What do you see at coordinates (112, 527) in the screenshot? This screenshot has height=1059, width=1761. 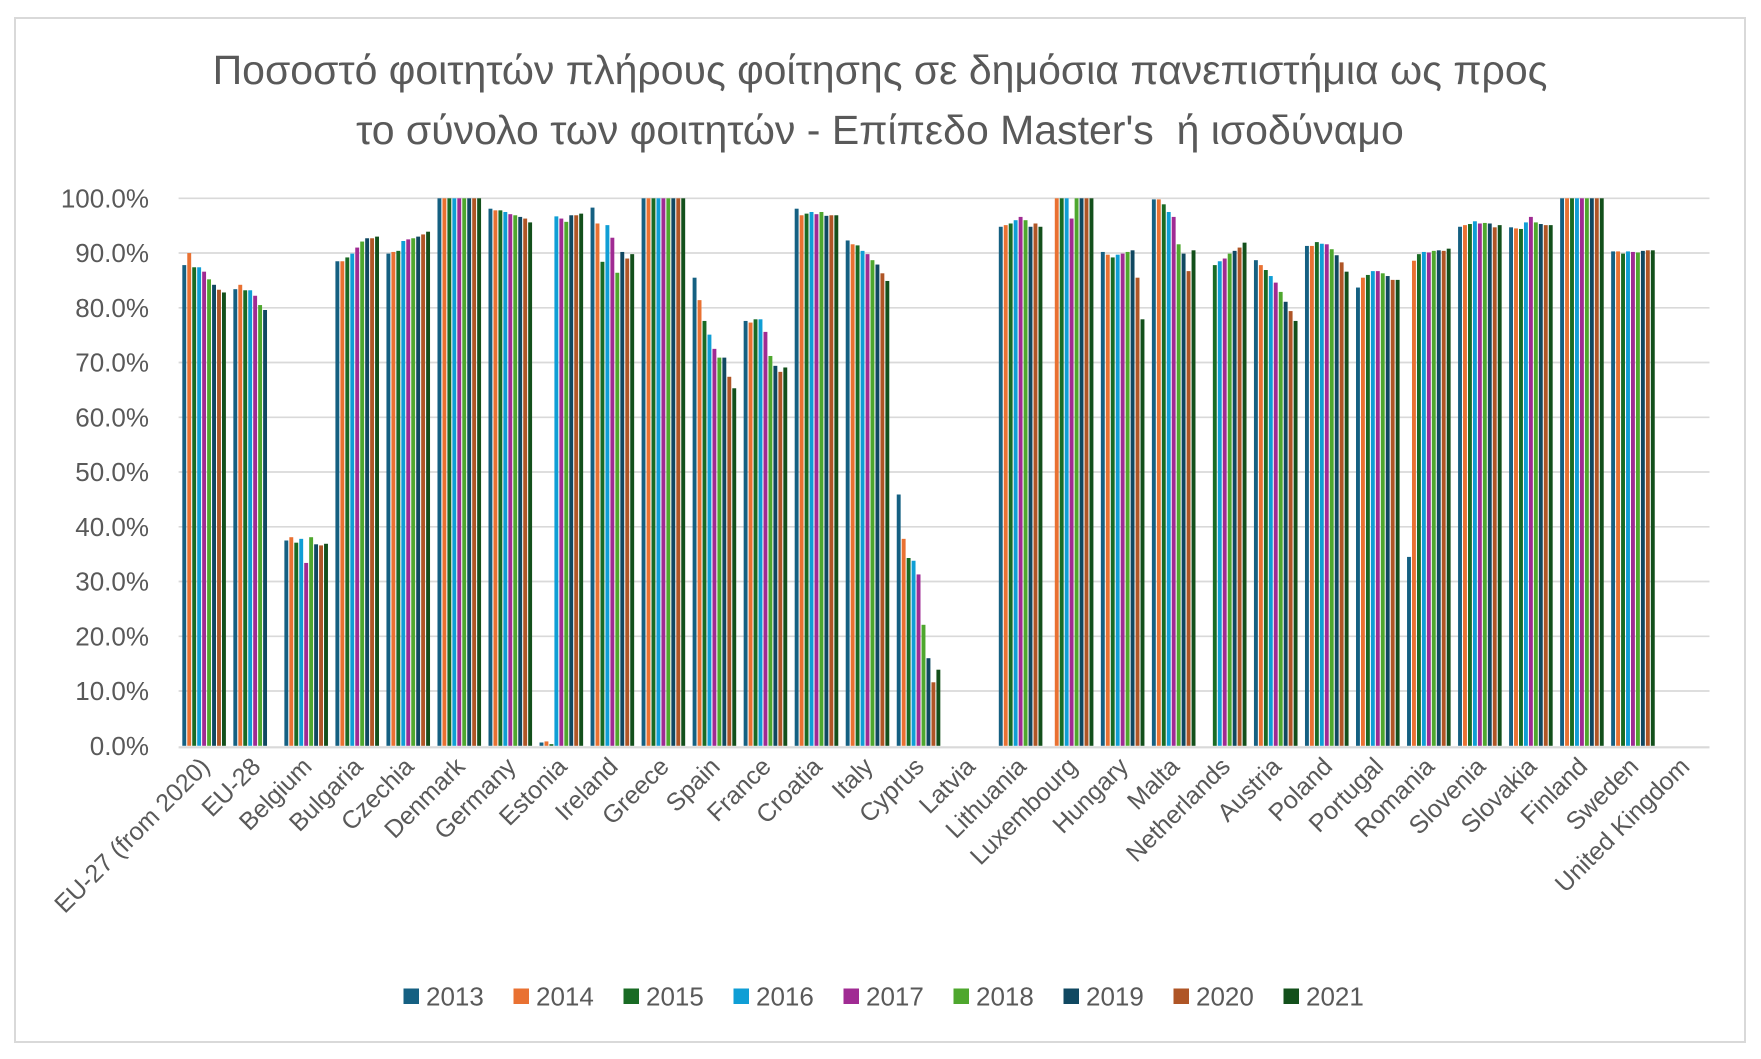 I see `svg-text: 40.0%` at bounding box center [112, 527].